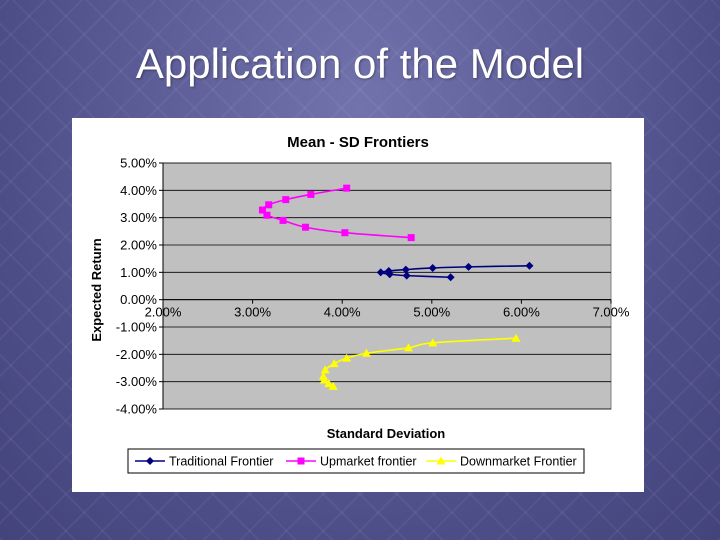 Image resolution: width=720 pixels, height=540 pixels. Describe the element at coordinates (137, 409) in the screenshot. I see `y-tick-label: -4.00%` at that location.